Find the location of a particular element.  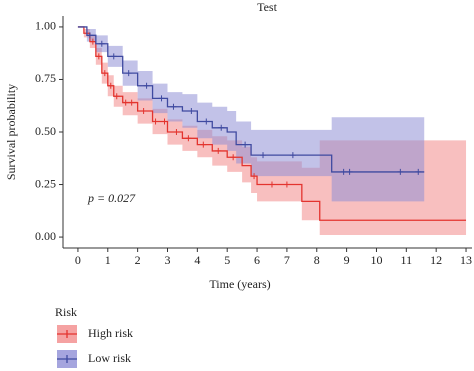

x-tick-label: 7 is located at coordinates (287, 260).